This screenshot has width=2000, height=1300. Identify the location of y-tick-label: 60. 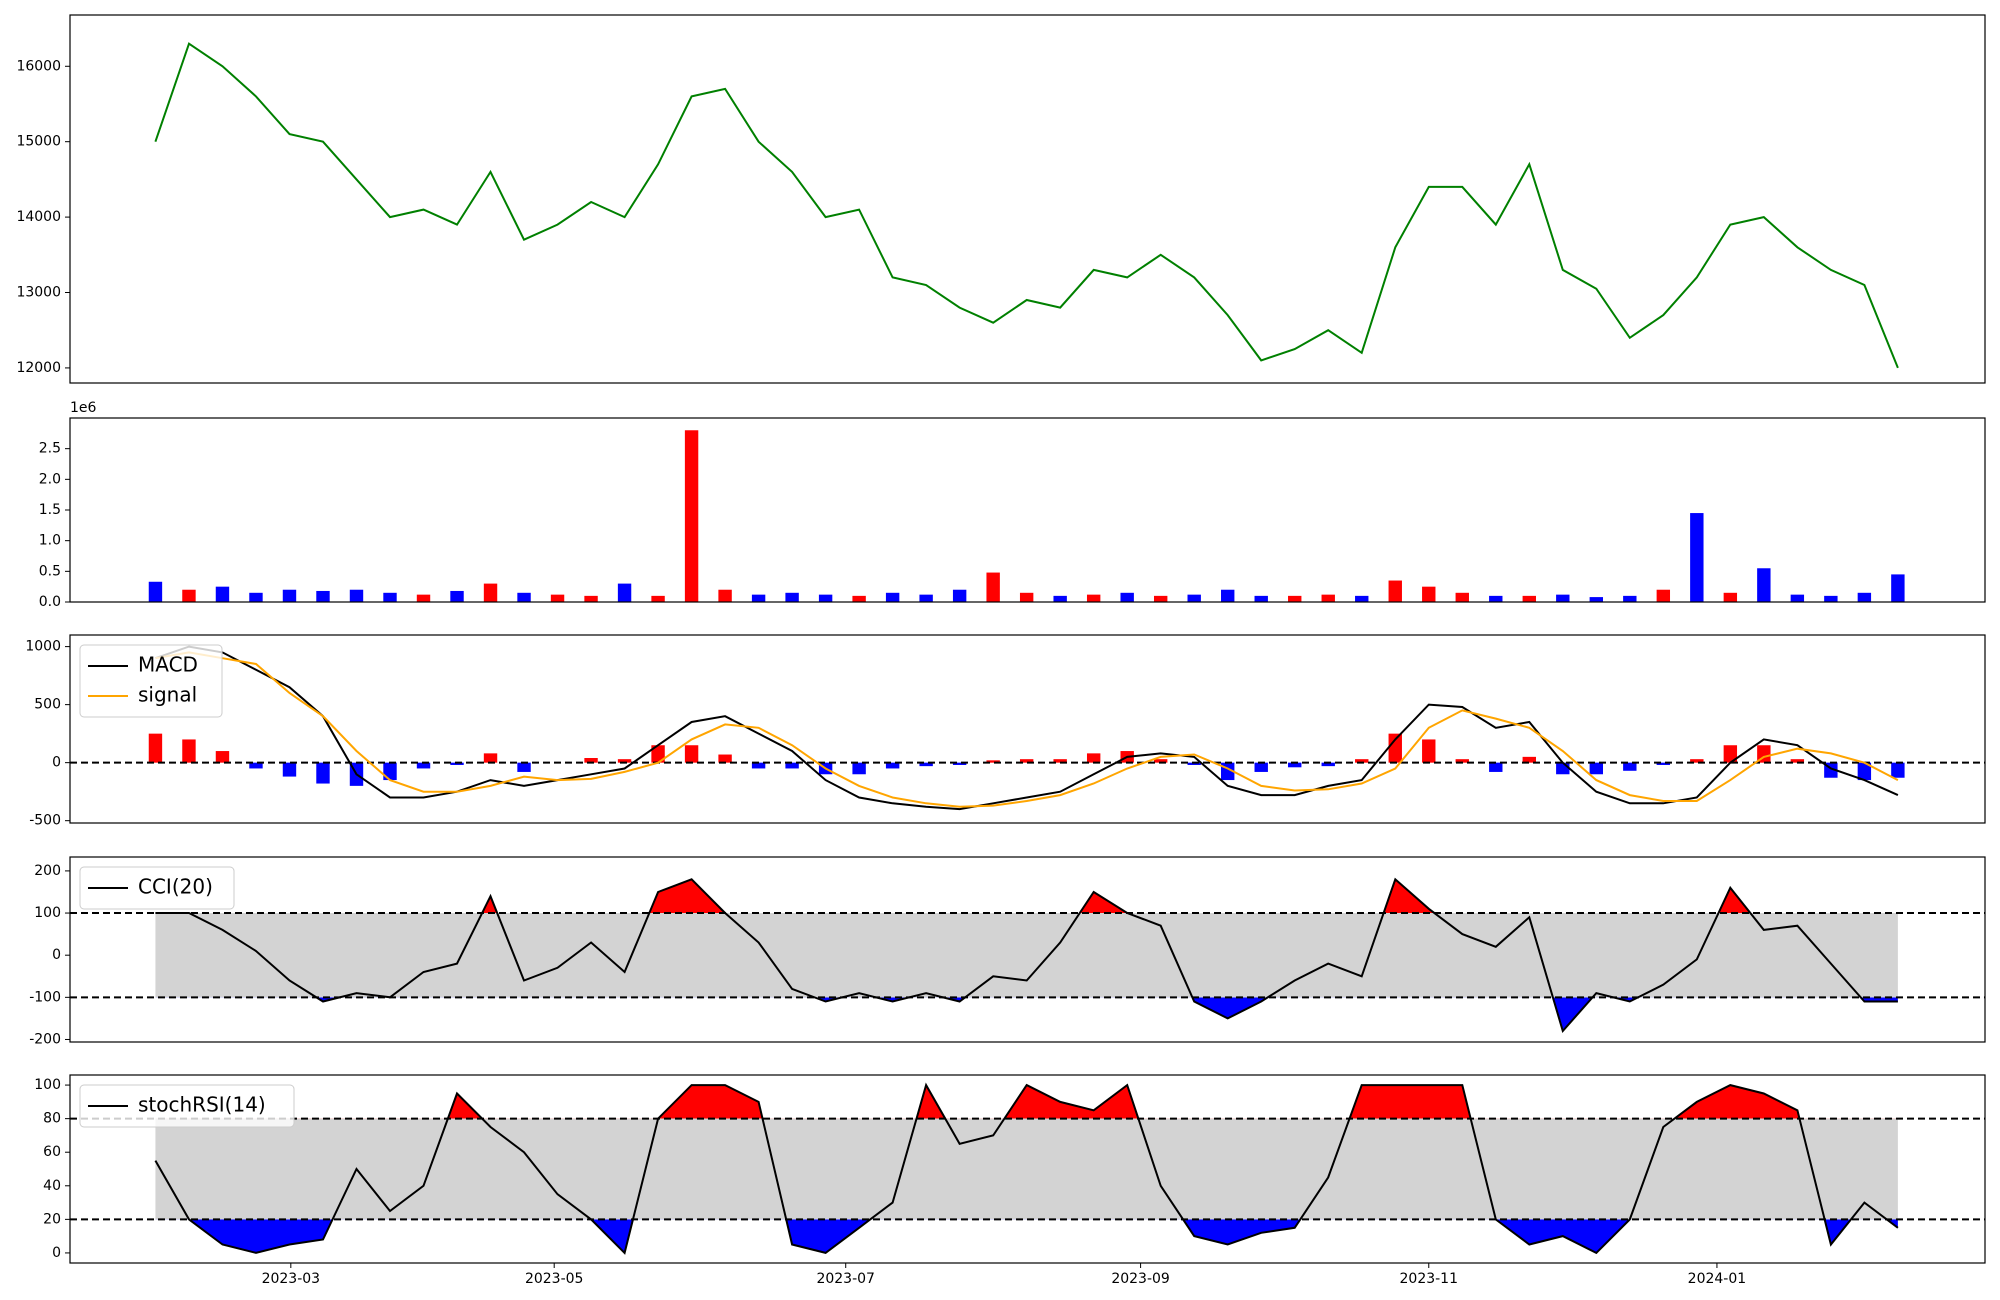
(52, 1152).